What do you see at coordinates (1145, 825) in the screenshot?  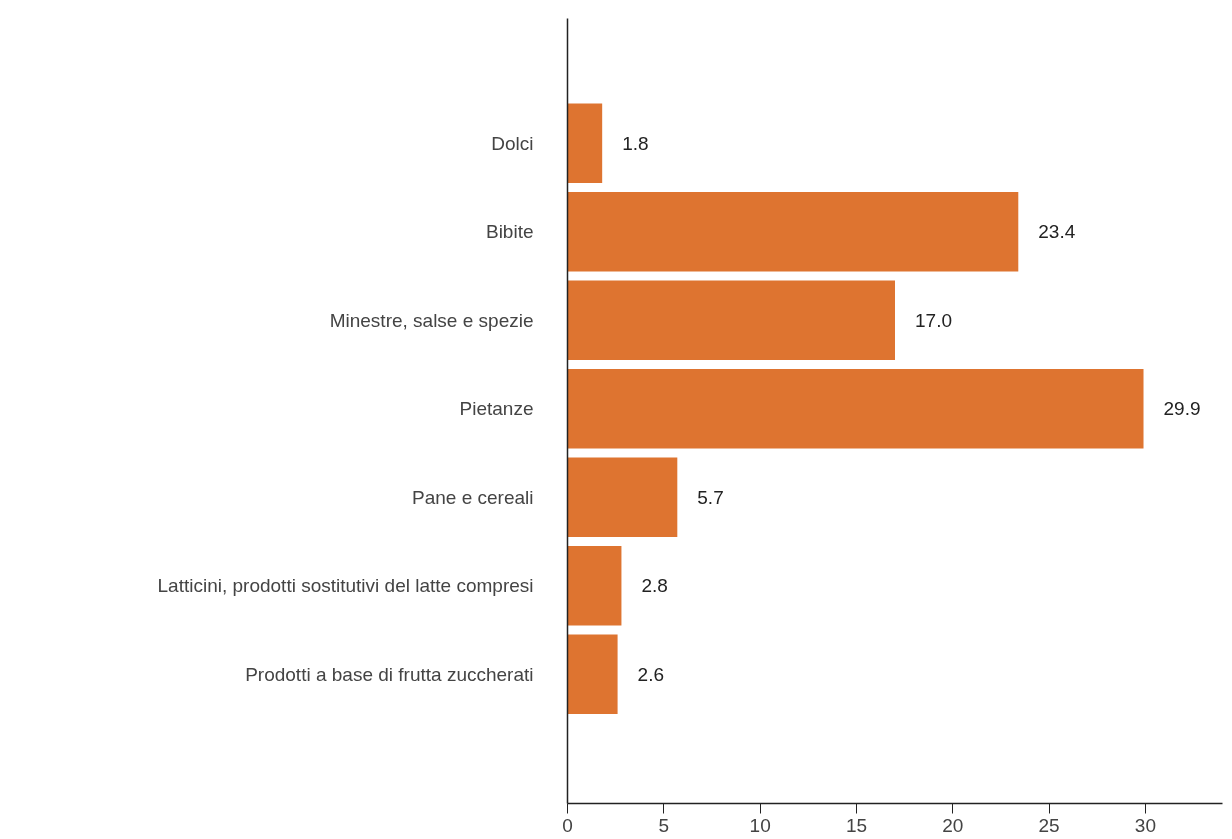 I see `x-tick-label: 30` at bounding box center [1145, 825].